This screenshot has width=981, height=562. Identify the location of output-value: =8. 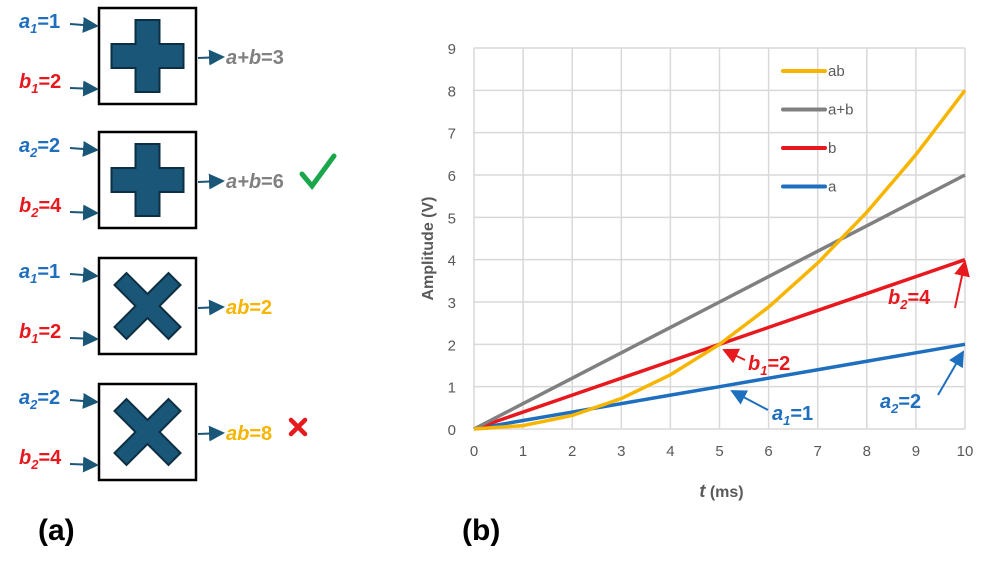
(260, 434).